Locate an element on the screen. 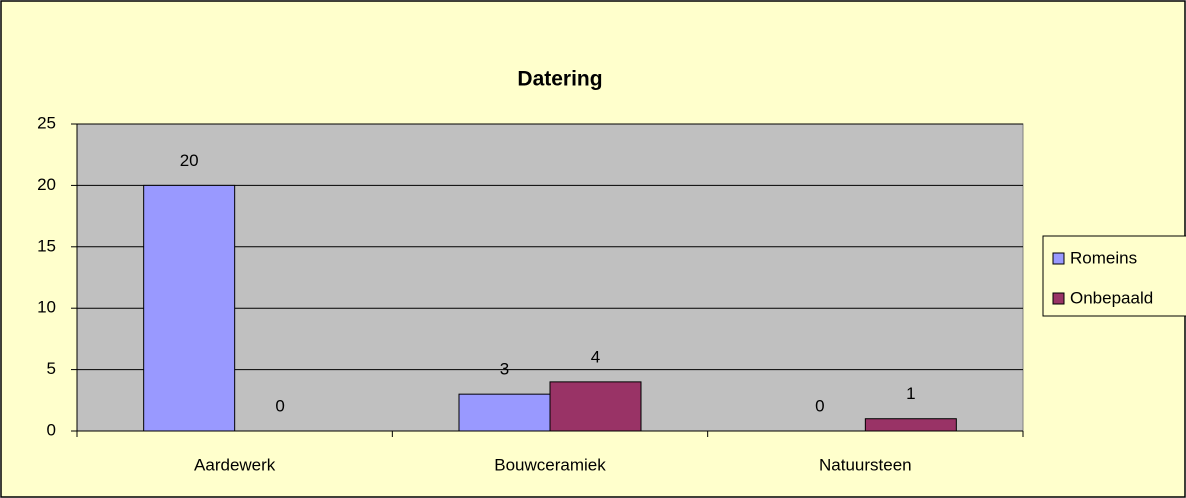 This screenshot has height=498, width=1186. legend is located at coordinates (1114, 276).